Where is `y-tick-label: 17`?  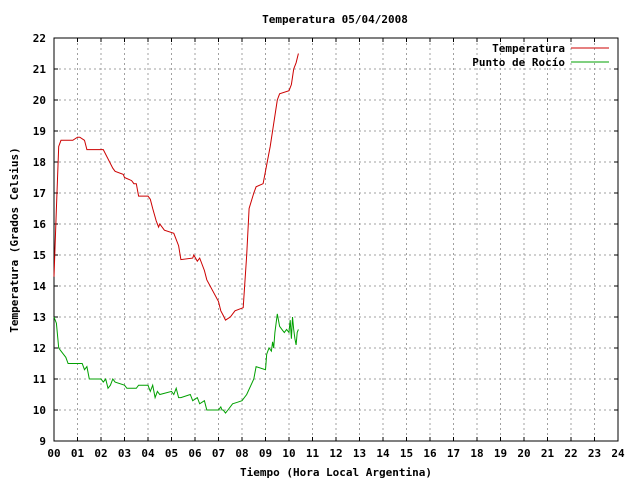 y-tick-label: 17 is located at coordinates (39, 193).